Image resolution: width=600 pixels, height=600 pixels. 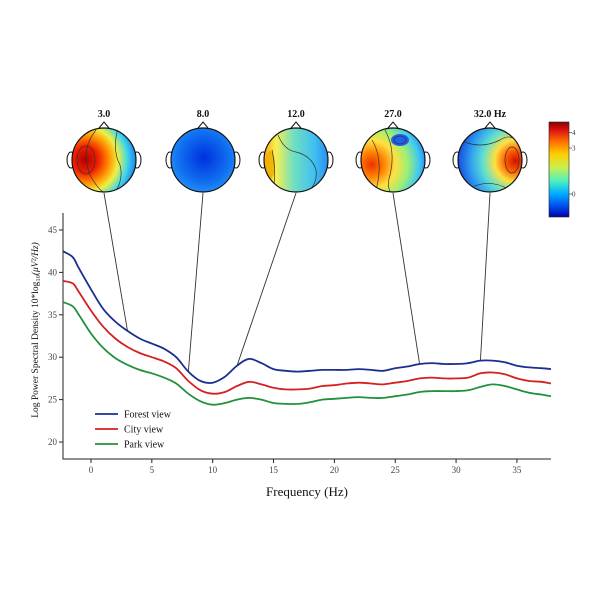 I want to click on legend-label: Park view, so click(x=144, y=445).